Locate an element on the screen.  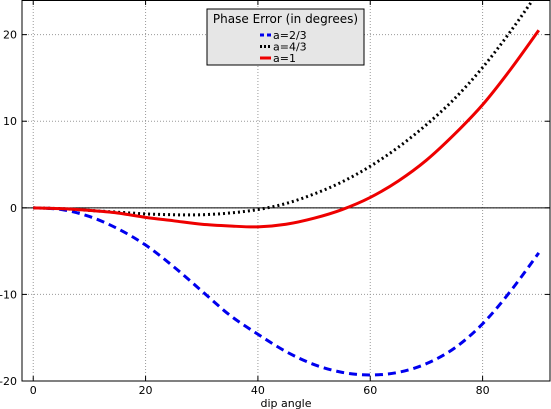
legend-box is located at coordinates (285, 37).